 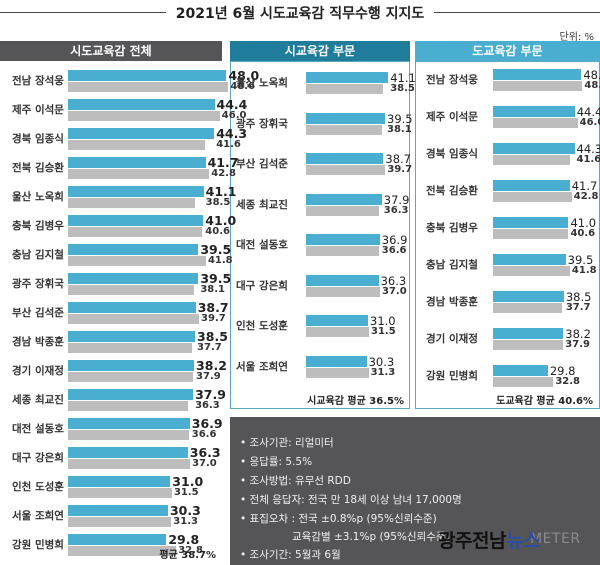 I want to click on value-label-previous: 42.8, so click(x=586, y=196).